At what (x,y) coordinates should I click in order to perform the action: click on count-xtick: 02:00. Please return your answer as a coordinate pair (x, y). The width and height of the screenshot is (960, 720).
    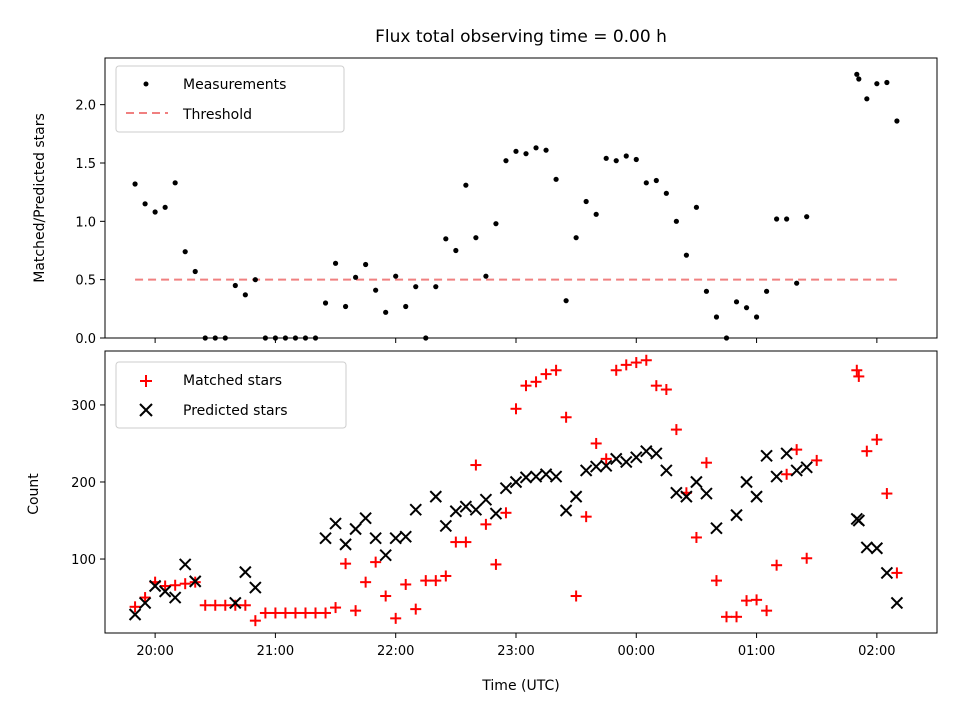
    Looking at the image, I should click on (877, 646).